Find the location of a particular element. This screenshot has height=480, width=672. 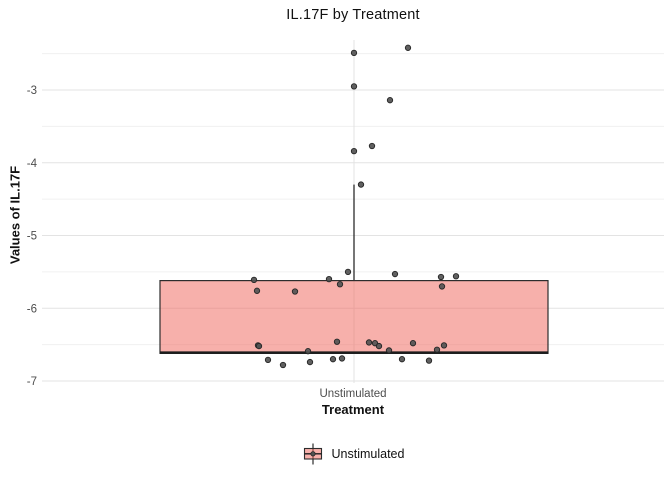

y-tick-label: -4 is located at coordinates (32, 164).